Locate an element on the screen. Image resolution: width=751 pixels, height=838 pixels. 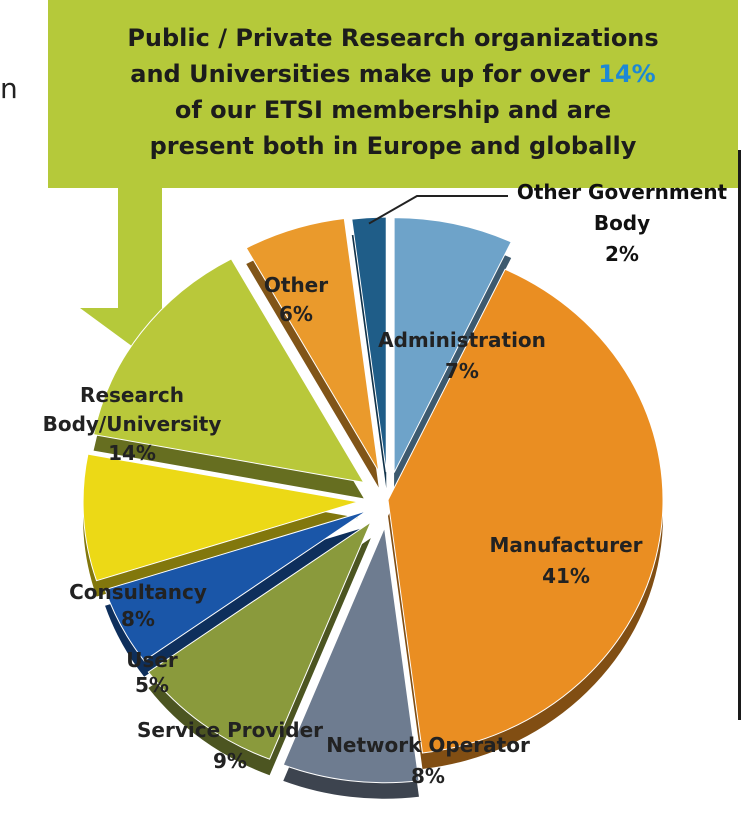
label-other-name: Other is located at coordinates (296, 285).